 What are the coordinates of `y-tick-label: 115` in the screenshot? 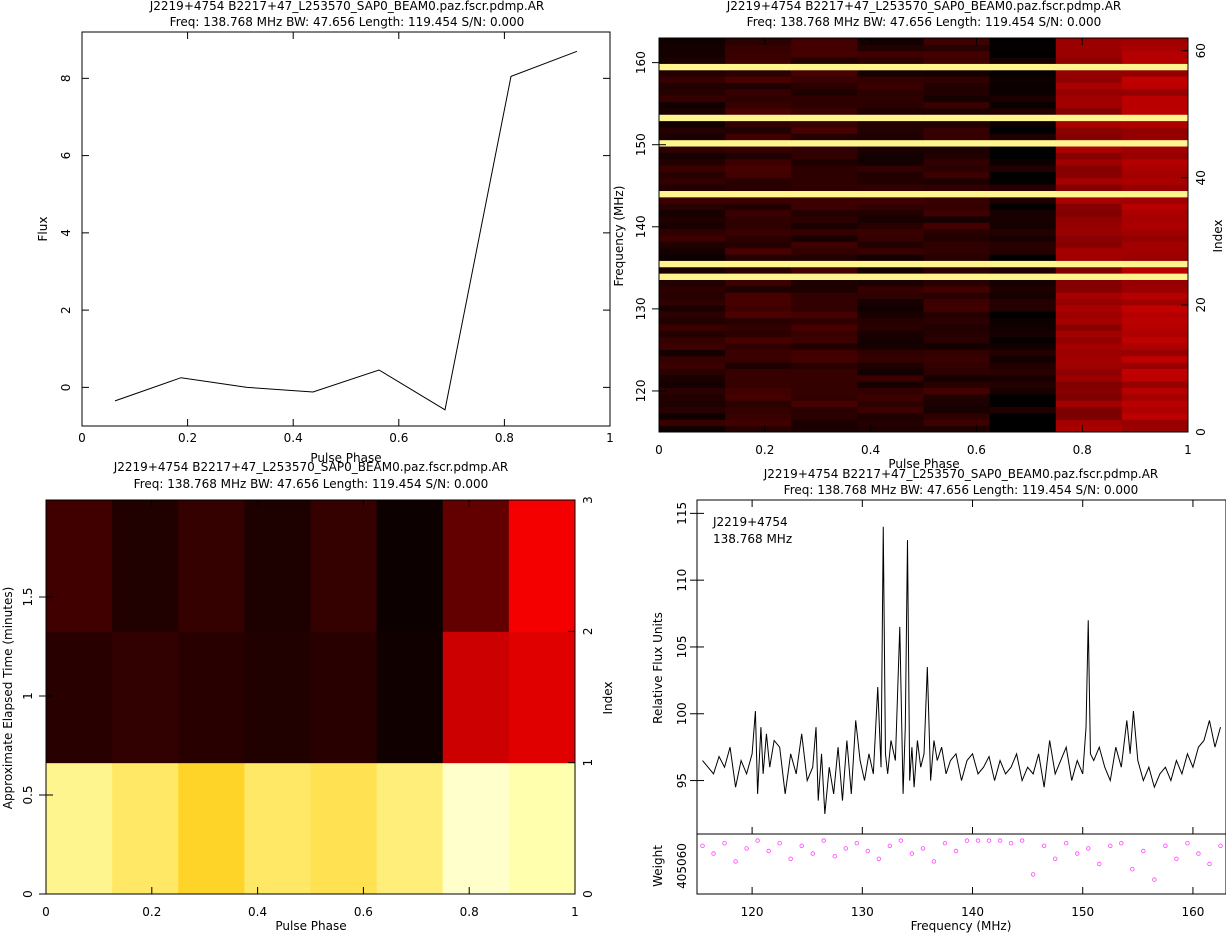 It's located at (682, 513).